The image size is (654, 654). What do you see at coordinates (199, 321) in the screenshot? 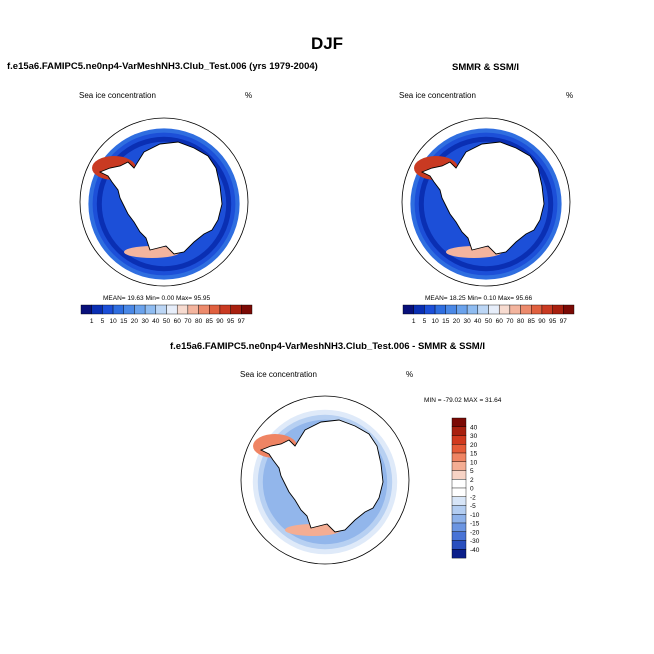
I see `left-colorbar-tick-label: 80` at bounding box center [199, 321].